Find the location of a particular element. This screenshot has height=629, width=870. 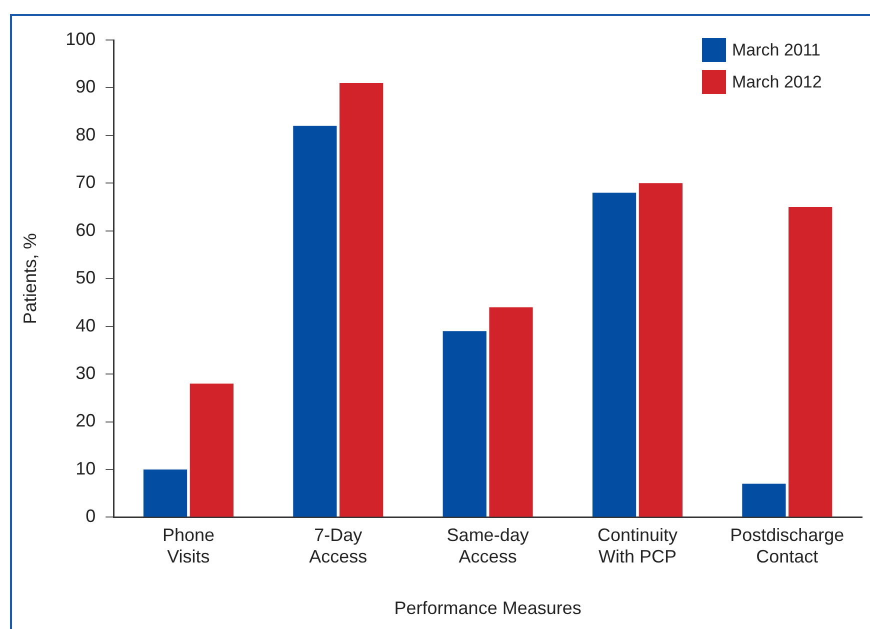

y-axis-title: Patients, % is located at coordinates (30, 278).